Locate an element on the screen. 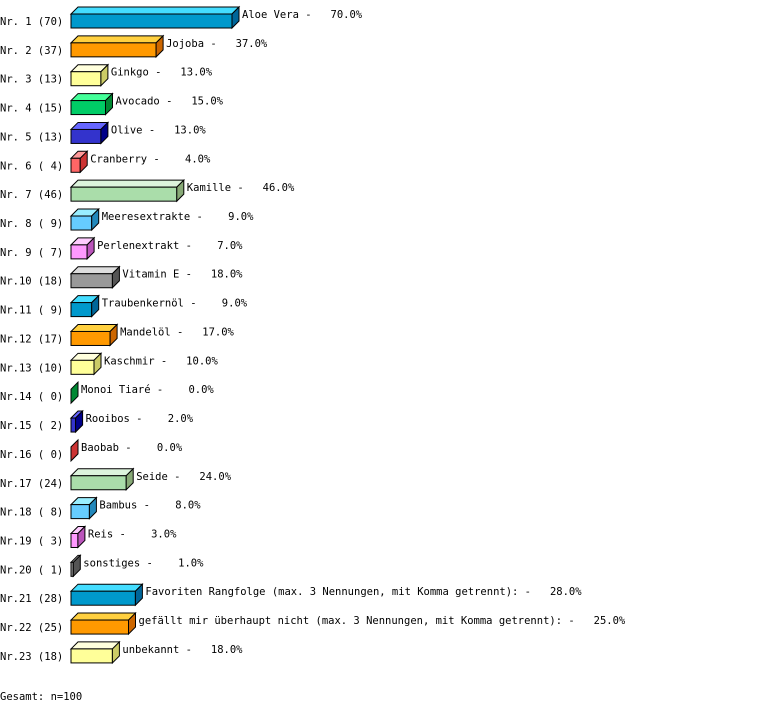 The width and height of the screenshot is (759, 715). row-label: Nr.20 ( 1) is located at coordinates (31, 570).